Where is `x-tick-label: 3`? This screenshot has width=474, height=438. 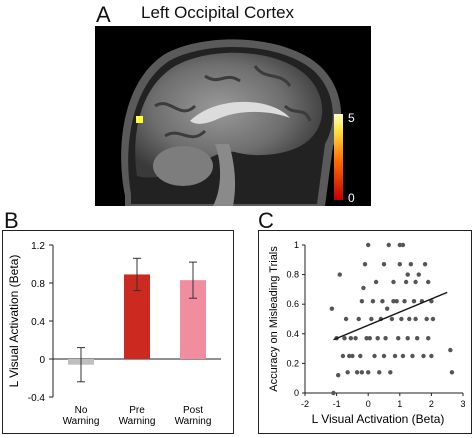 x-tick-label: 3 is located at coordinates (462, 404).